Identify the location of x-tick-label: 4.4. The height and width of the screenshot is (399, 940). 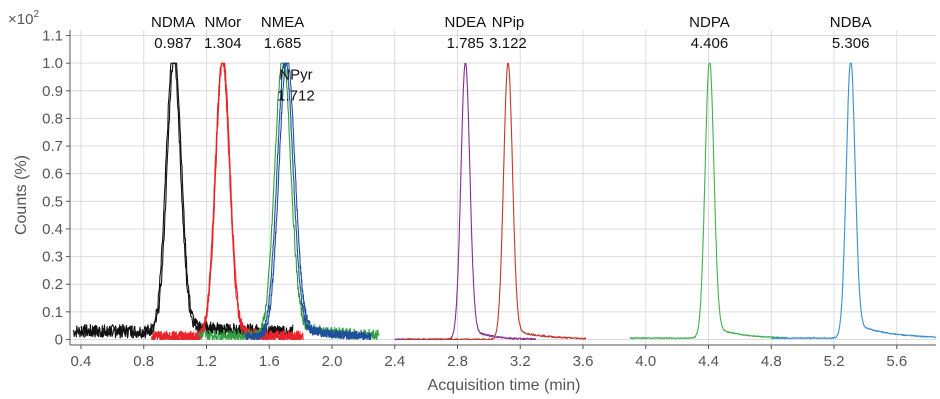
(708, 361).